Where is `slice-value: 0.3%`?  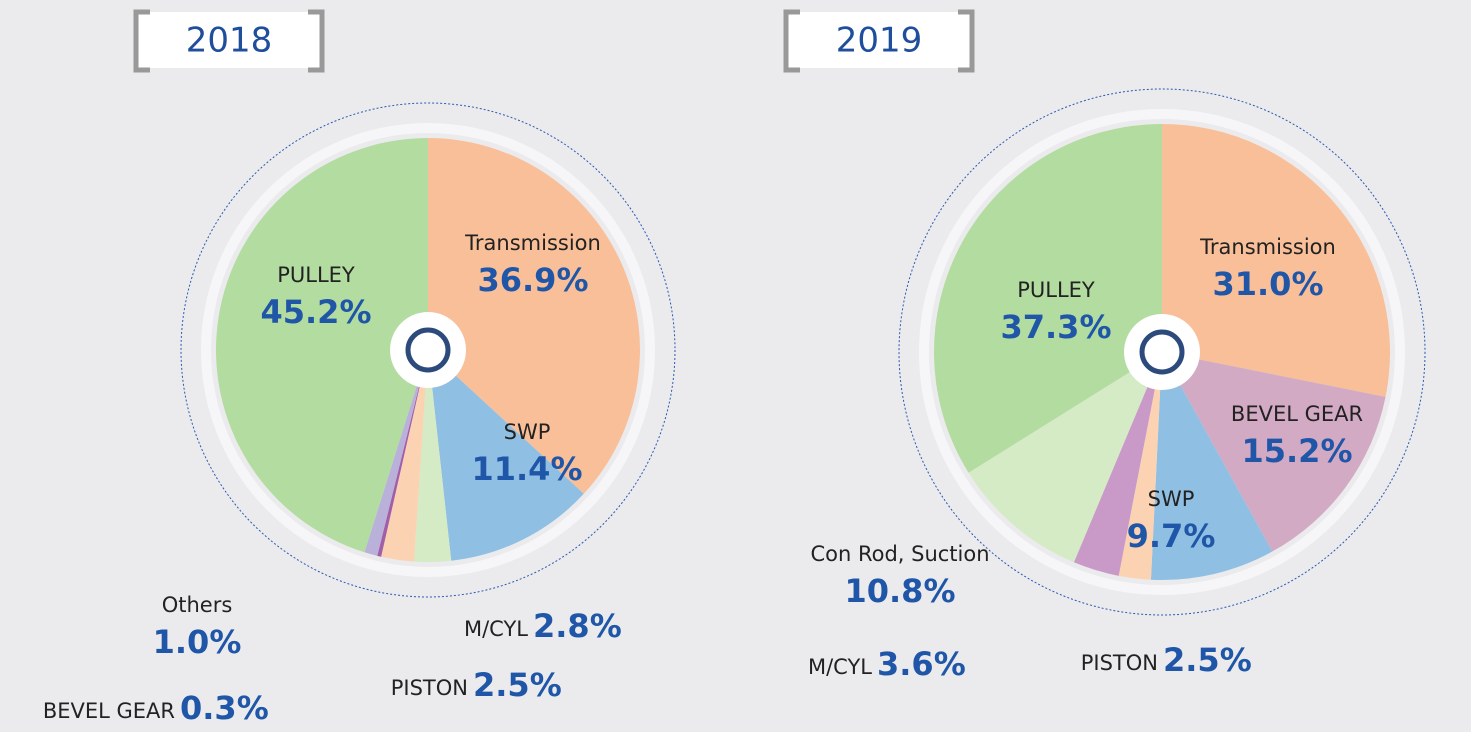
slice-value: 0.3% is located at coordinates (224, 708).